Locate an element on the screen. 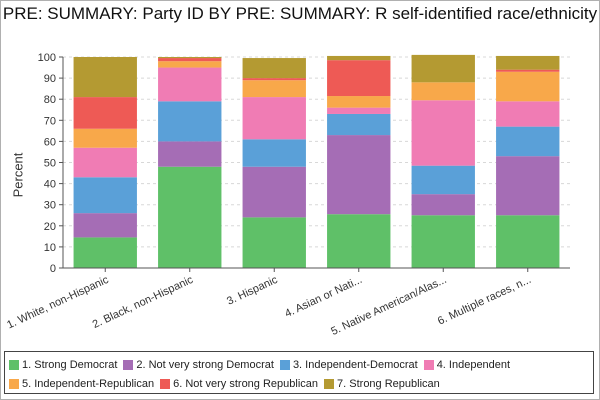 The image size is (600, 400). legend-item: 1. Strong Democrat is located at coordinates (63, 364).